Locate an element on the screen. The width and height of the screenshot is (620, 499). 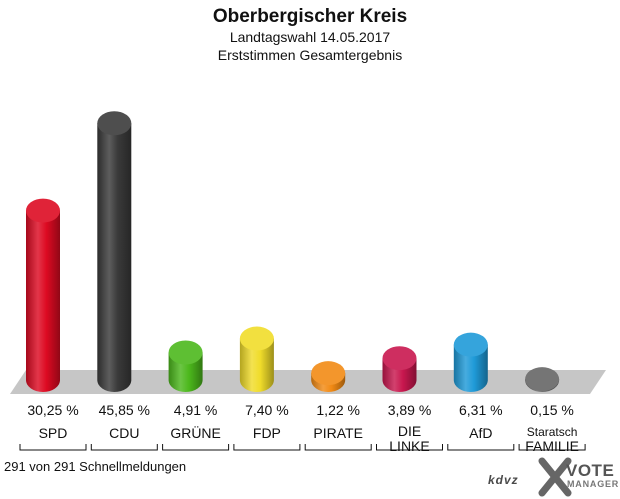
category-label-spd: SPD is located at coordinates (53, 433).